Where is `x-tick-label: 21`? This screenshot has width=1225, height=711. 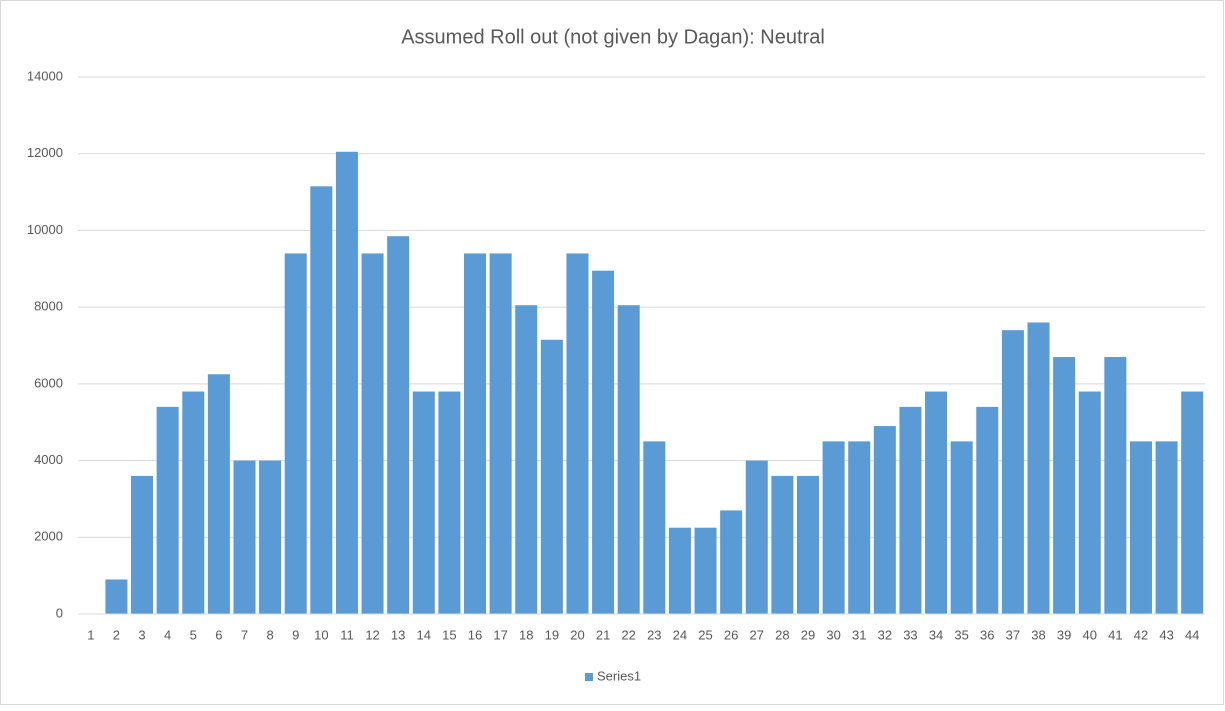 x-tick-label: 21 is located at coordinates (603, 634).